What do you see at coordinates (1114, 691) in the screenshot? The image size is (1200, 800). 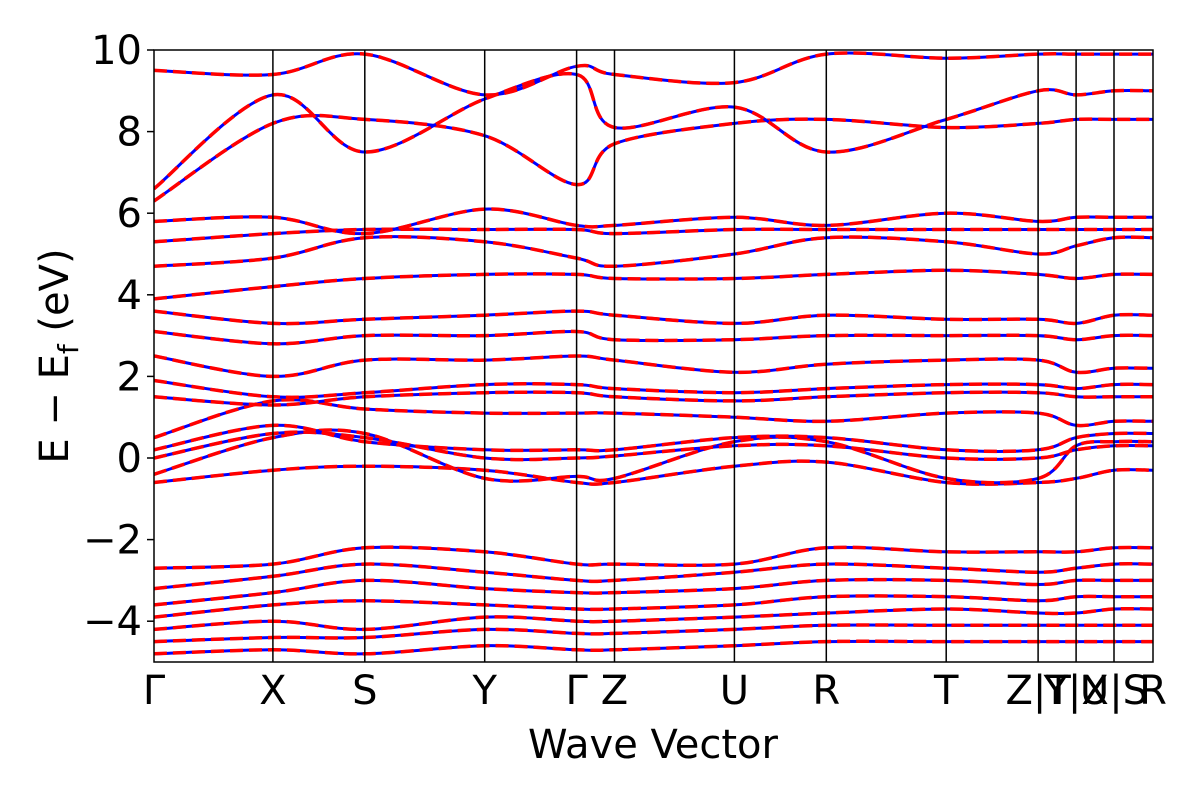 I see `x-tick-label-11: U|S` at bounding box center [1114, 691].